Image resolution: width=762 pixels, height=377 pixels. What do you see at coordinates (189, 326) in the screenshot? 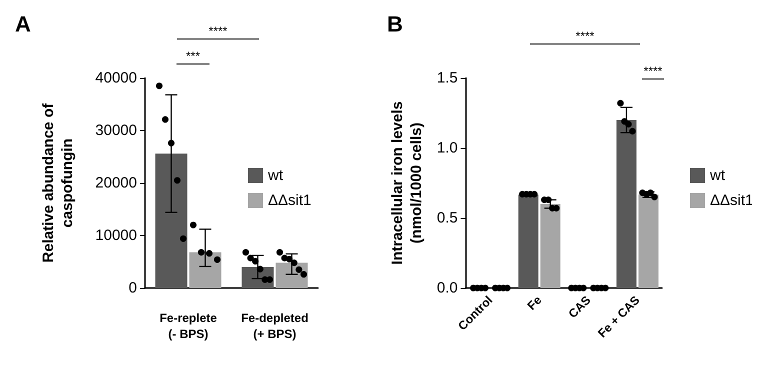
I see `x-tick-label: Fe-replete (- BPS)` at bounding box center [189, 326].